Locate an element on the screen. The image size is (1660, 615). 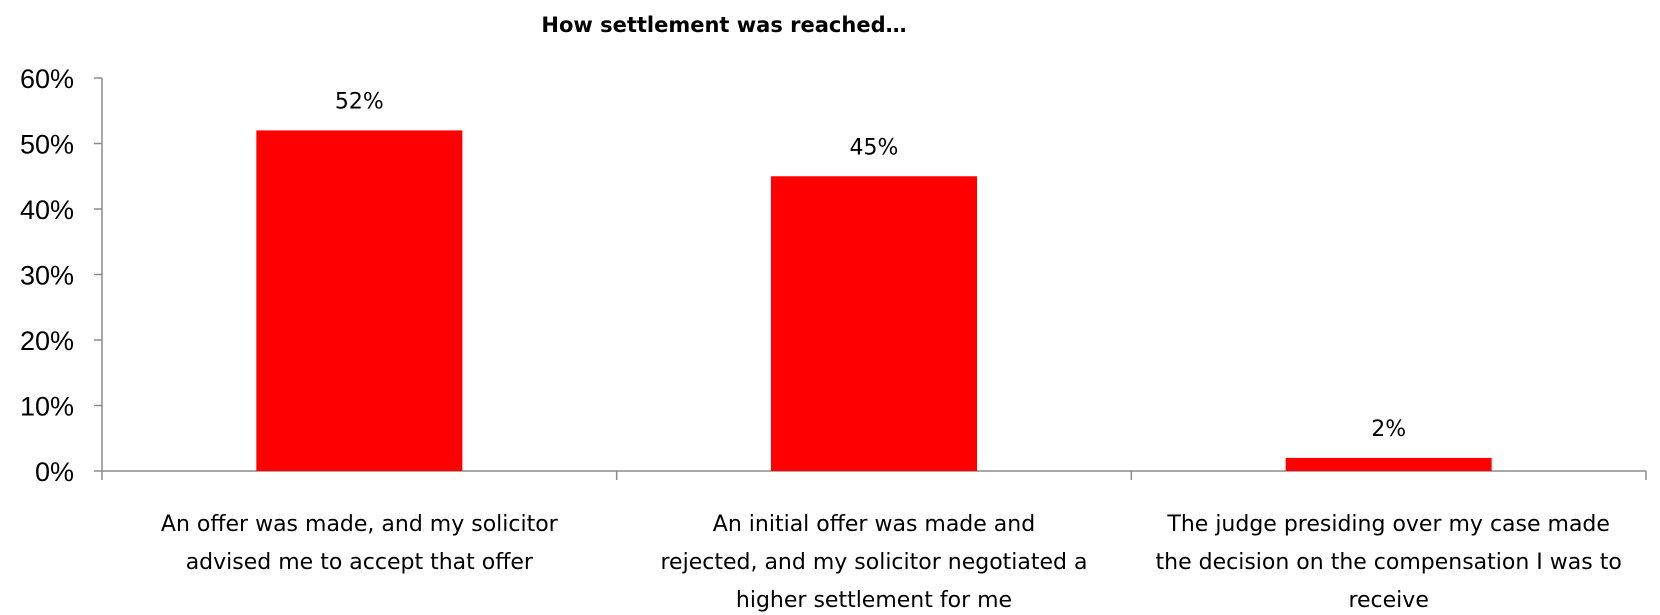
data-label: 2% is located at coordinates (1388, 429).